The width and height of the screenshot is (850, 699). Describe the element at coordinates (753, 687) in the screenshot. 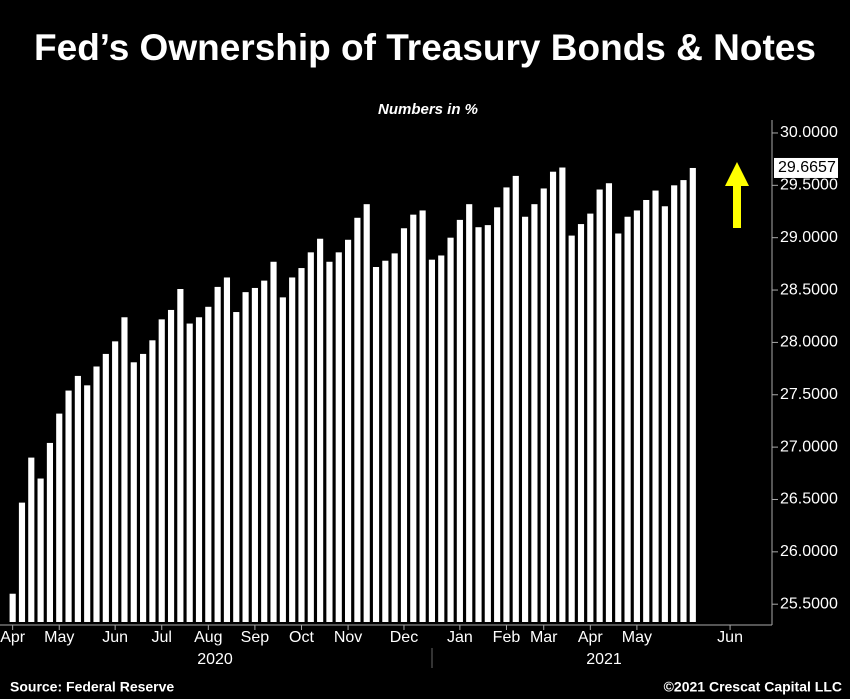

I see `copyright: ©2021 Crescat Capital LLC` at that location.